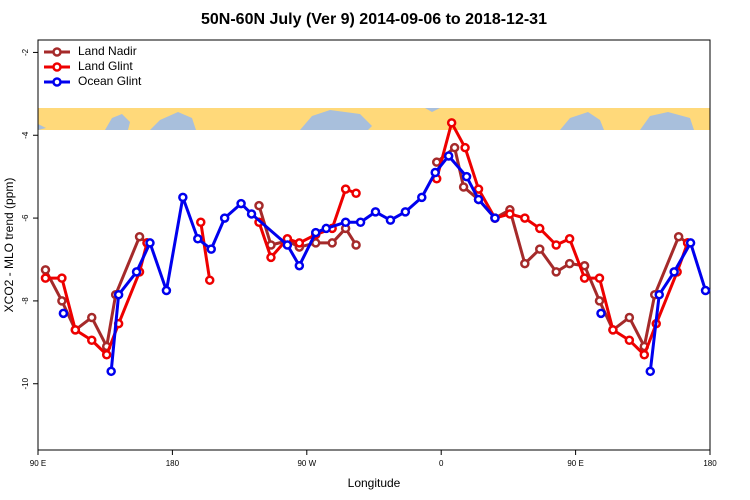 This screenshot has height=500, width=750. What do you see at coordinates (374, 483) in the screenshot?
I see `x-axis-label: Longitude` at bounding box center [374, 483].